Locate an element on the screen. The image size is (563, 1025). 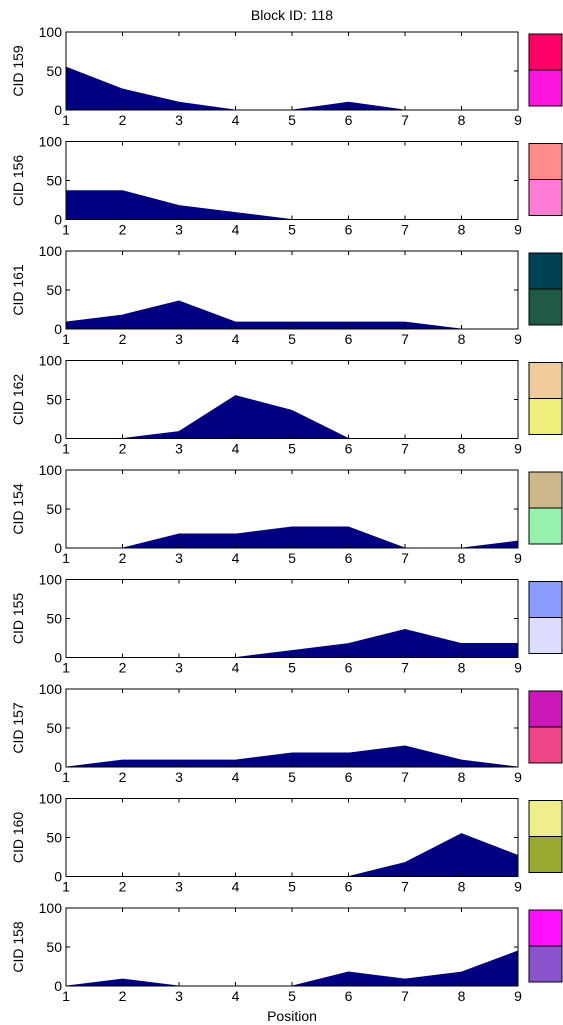
figure-title: Block ID: 118 is located at coordinates (292, 15).